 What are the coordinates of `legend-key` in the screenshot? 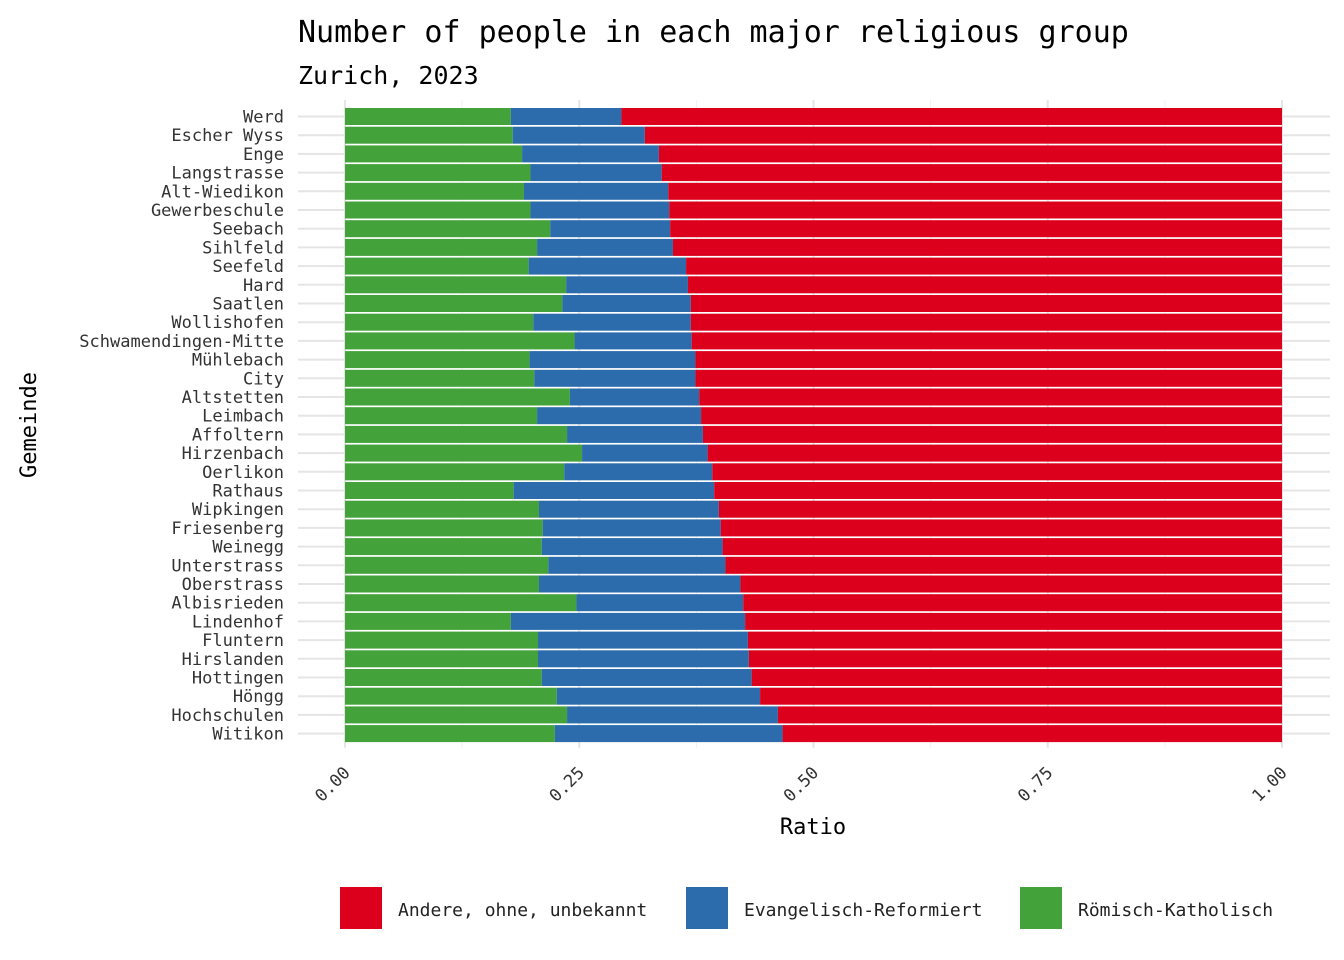 It's located at (707, 908).